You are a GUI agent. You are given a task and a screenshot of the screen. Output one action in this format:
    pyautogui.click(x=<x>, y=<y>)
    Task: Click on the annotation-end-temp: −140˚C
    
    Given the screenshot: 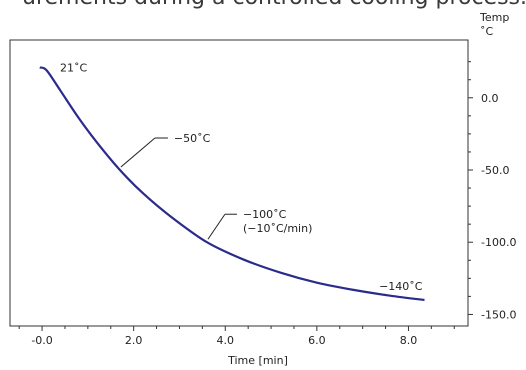 What is the action you would take?
    pyautogui.click(x=401, y=286)
    